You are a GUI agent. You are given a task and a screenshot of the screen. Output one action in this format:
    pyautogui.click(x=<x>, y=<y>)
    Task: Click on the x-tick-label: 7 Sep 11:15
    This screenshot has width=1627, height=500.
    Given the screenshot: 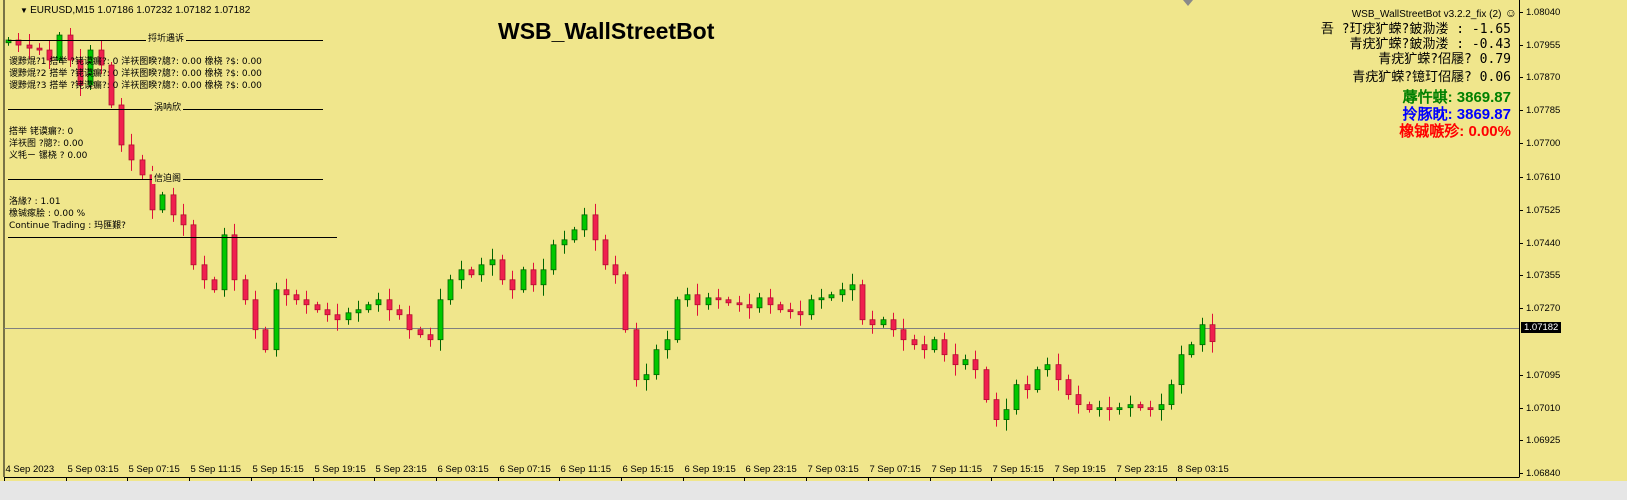 What is the action you would take?
    pyautogui.click(x=957, y=469)
    